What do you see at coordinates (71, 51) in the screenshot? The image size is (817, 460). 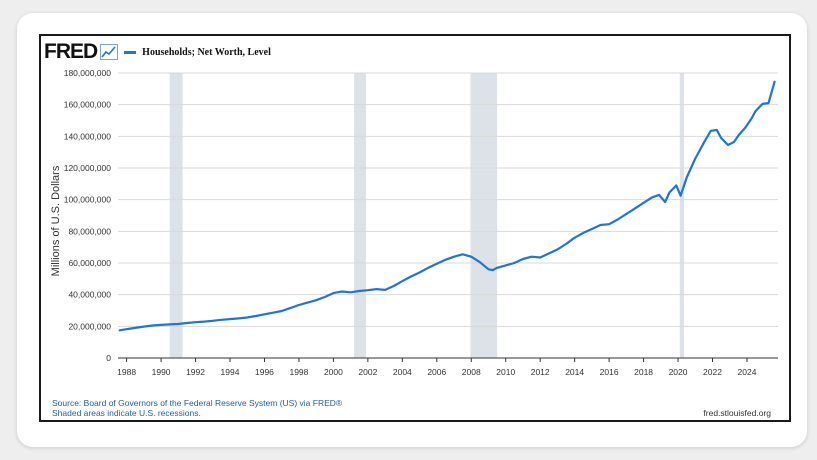 I see `fred-logo: FRED` at bounding box center [71, 51].